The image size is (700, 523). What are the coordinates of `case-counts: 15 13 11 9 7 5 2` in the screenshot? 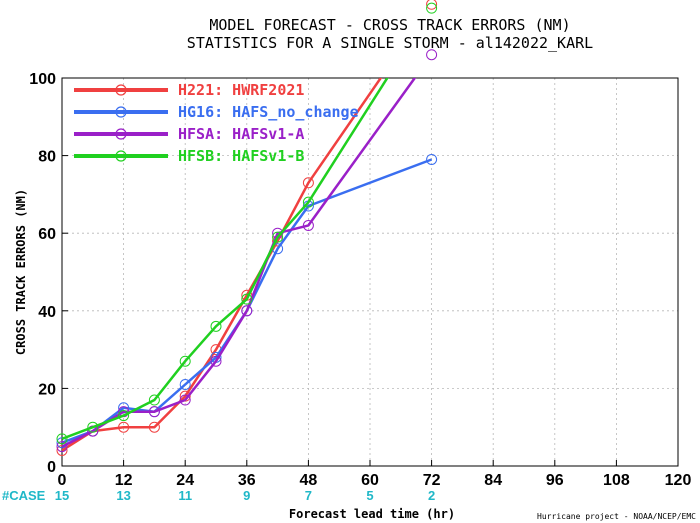 It's located at (245, 495).